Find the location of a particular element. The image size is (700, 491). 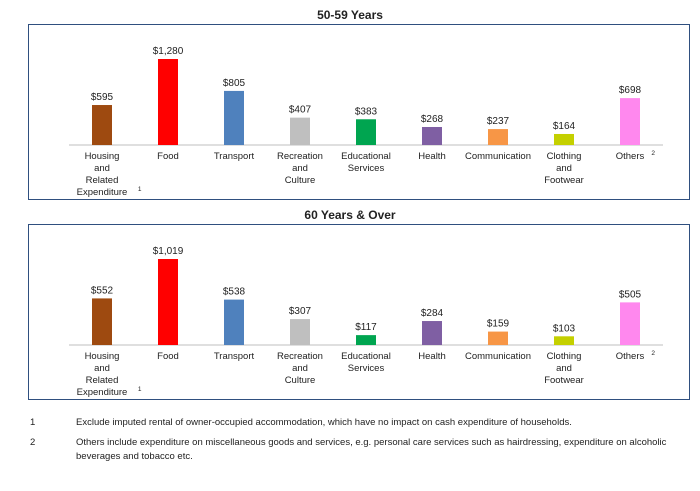

data-label: $307 is located at coordinates (300, 311).